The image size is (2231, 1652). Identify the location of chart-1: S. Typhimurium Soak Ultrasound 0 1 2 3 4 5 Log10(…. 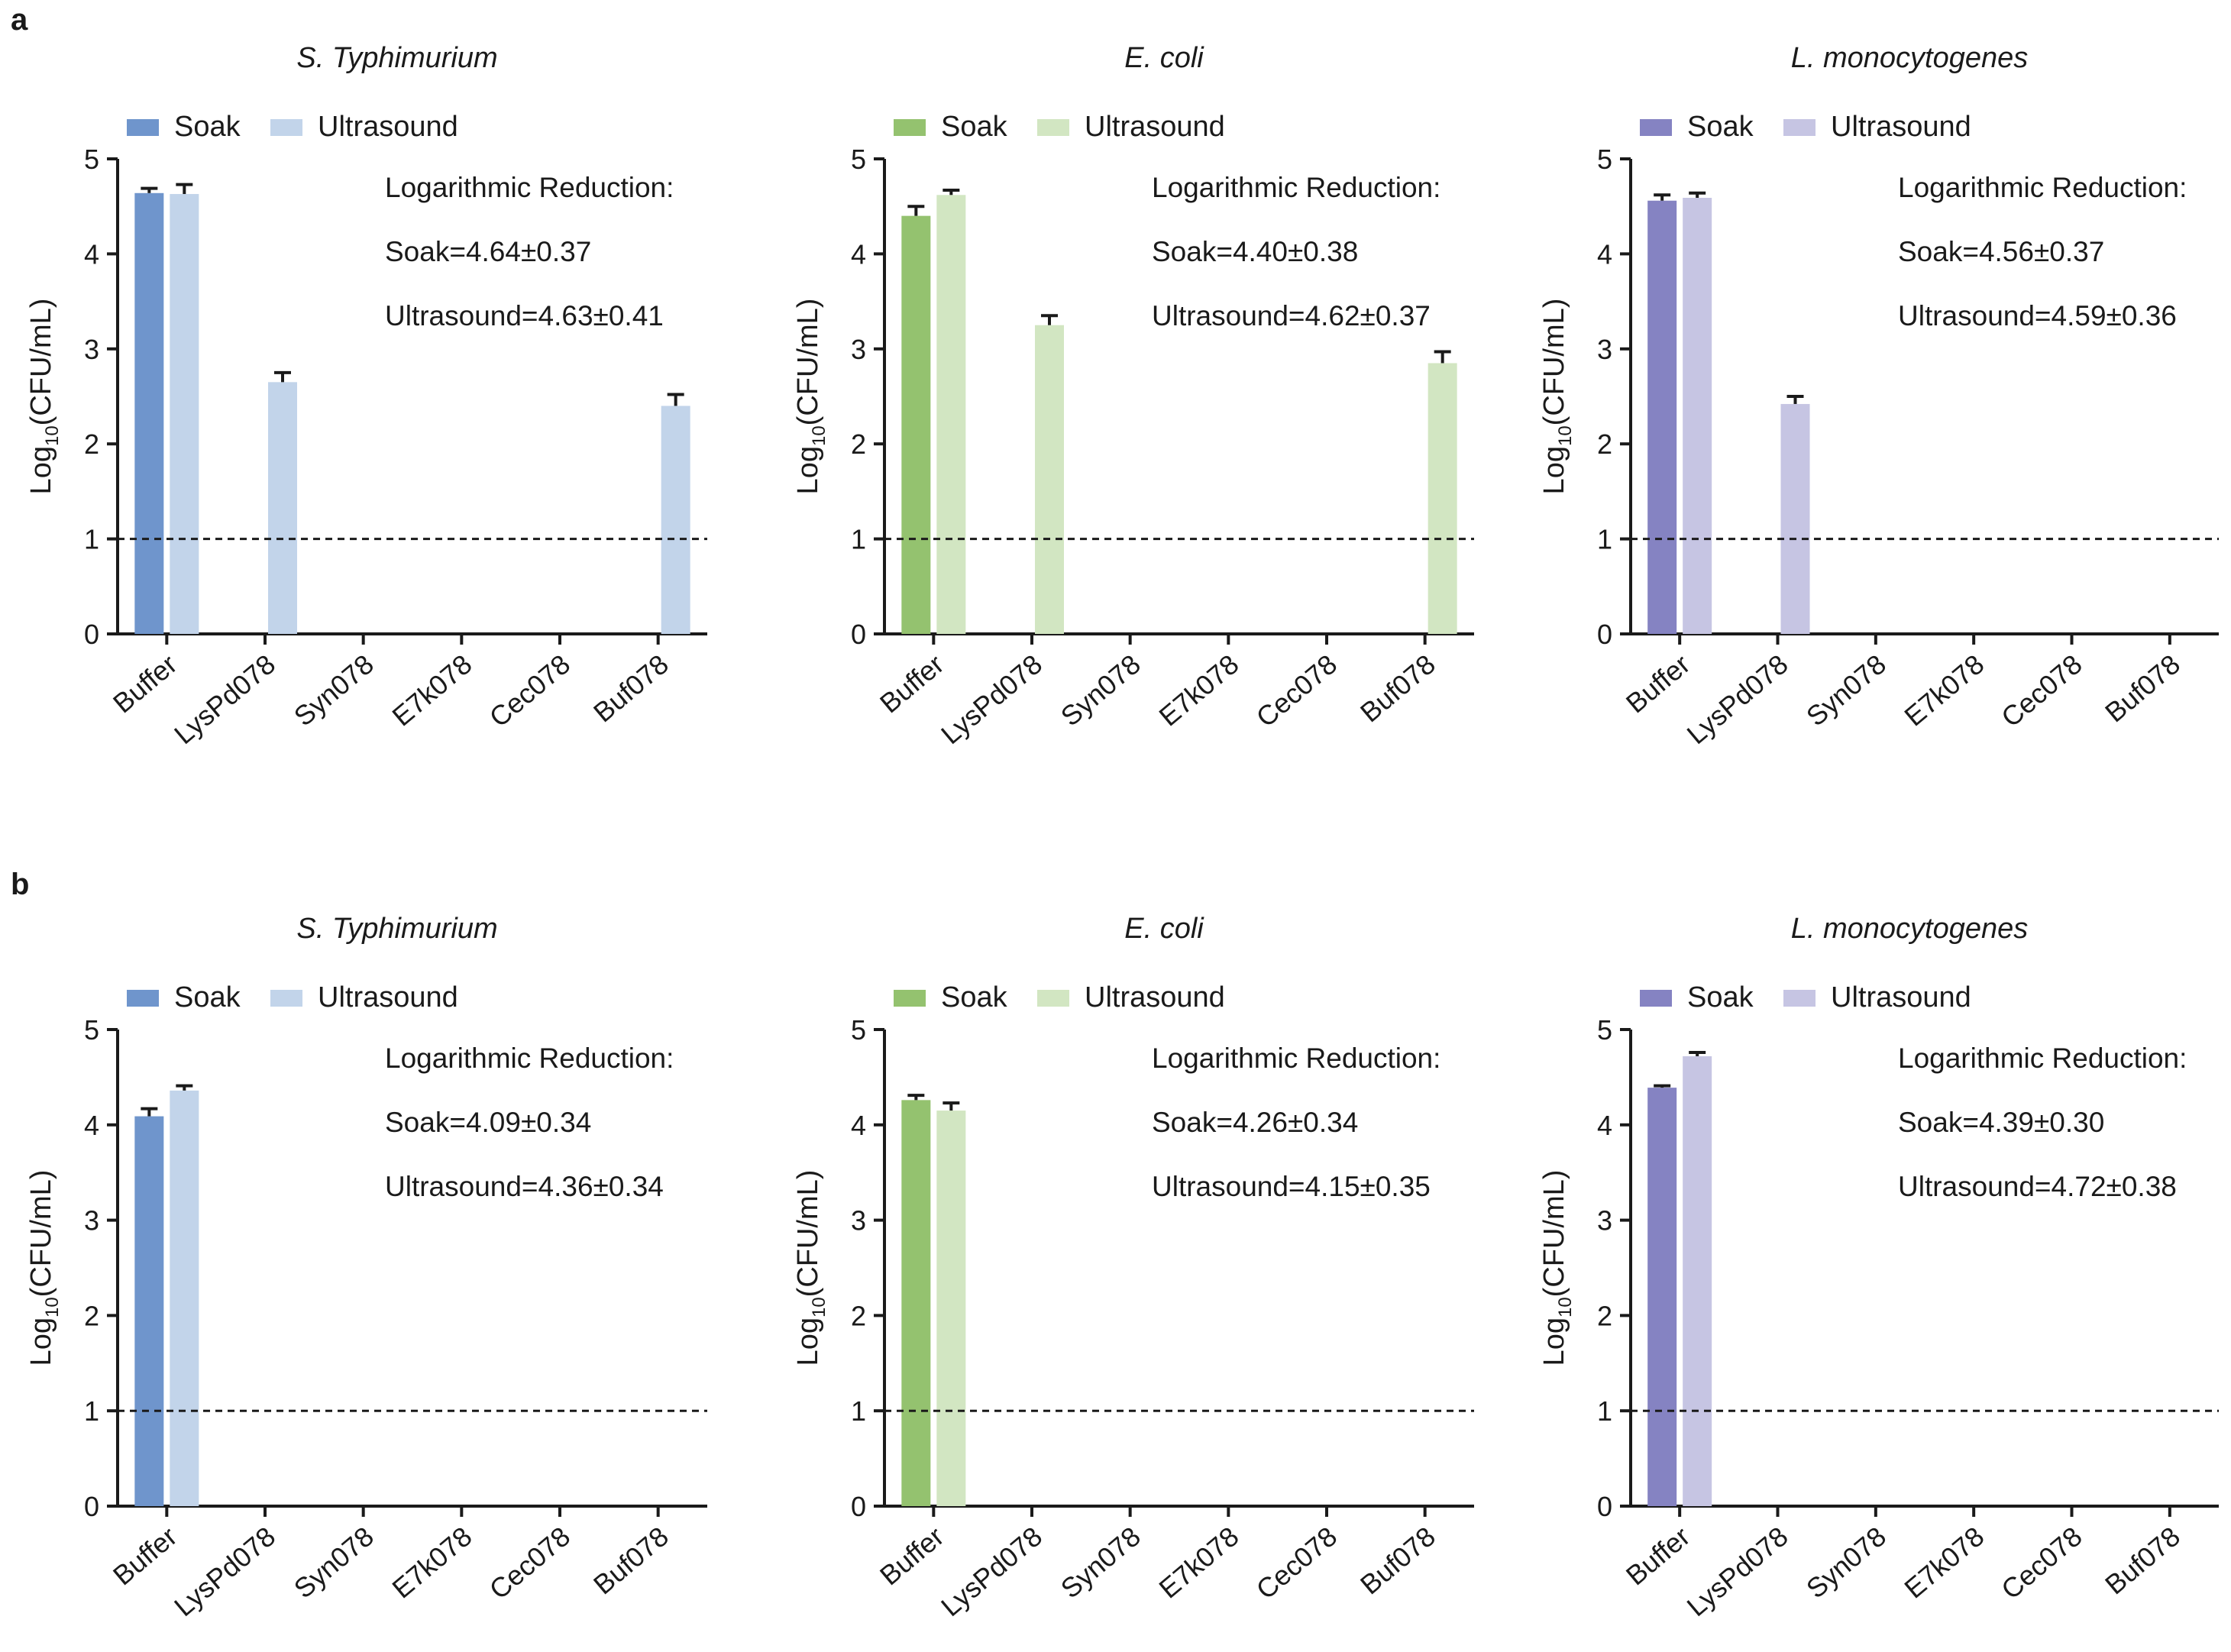
(366, 396).